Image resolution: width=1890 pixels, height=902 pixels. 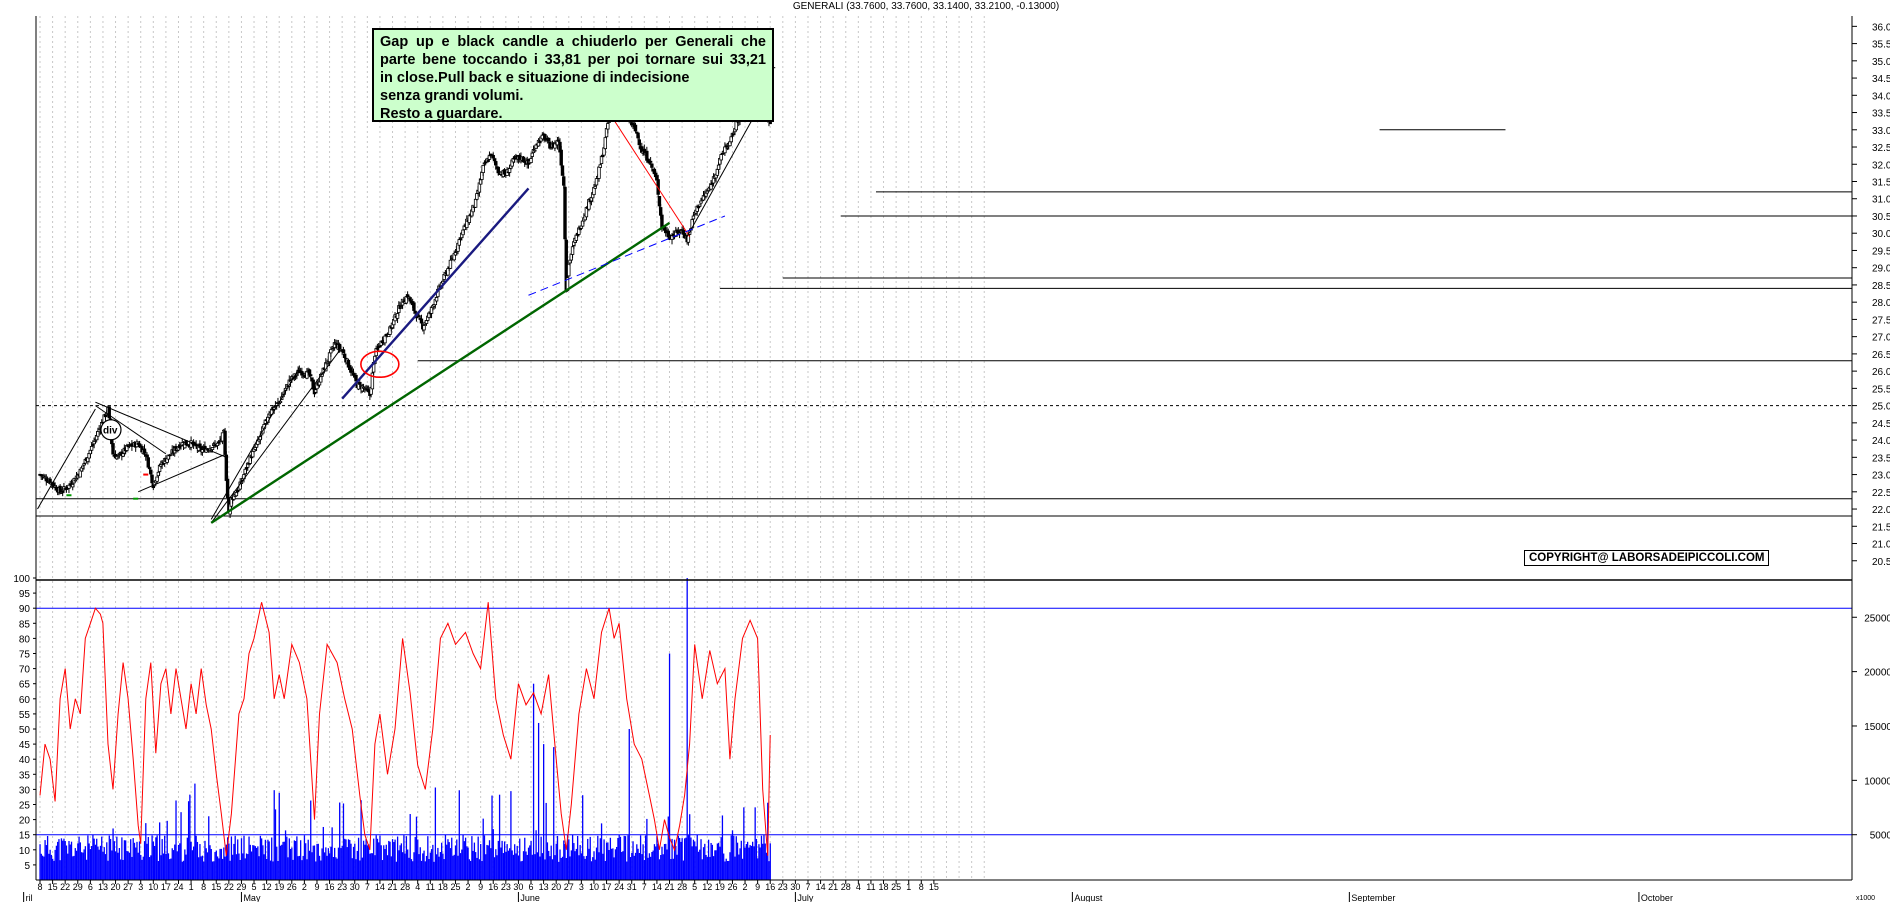 I want to click on day-tick-label: 10, so click(x=153, y=887).